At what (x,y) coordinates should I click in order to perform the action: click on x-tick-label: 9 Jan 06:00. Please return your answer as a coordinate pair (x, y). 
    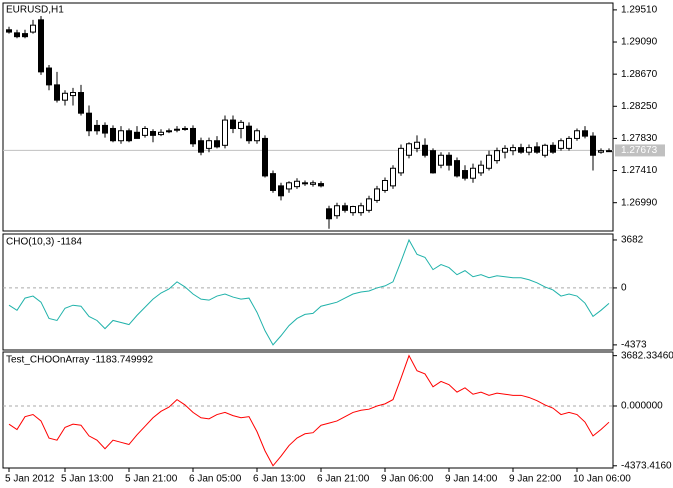
    Looking at the image, I should click on (407, 479).